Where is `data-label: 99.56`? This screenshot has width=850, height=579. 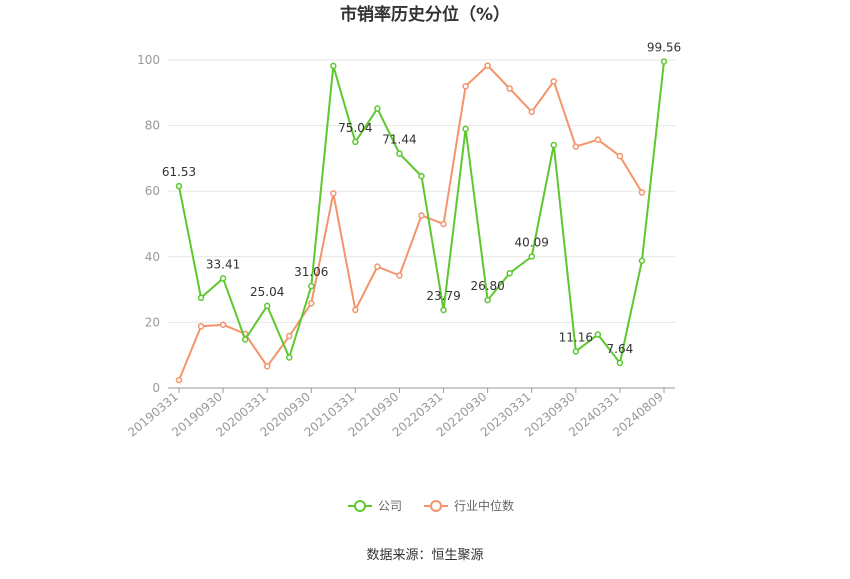
data-label: 99.56 is located at coordinates (664, 47).